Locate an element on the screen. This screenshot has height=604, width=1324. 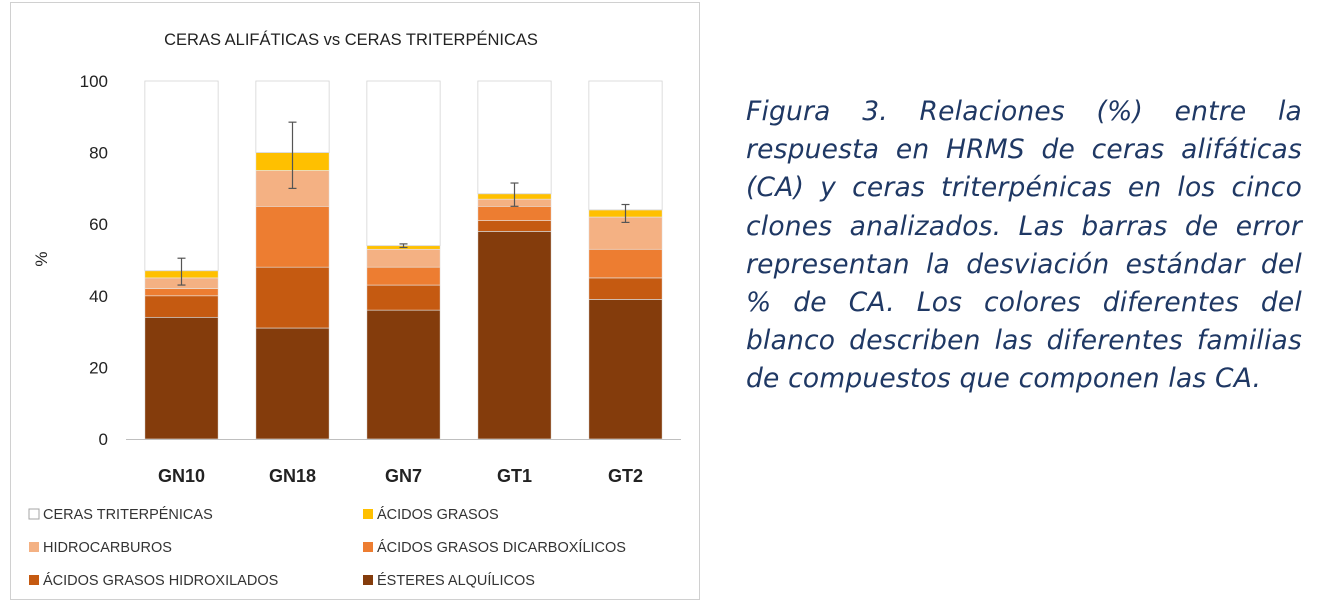
x-tick-label-gn18: GN18 is located at coordinates (292, 476).